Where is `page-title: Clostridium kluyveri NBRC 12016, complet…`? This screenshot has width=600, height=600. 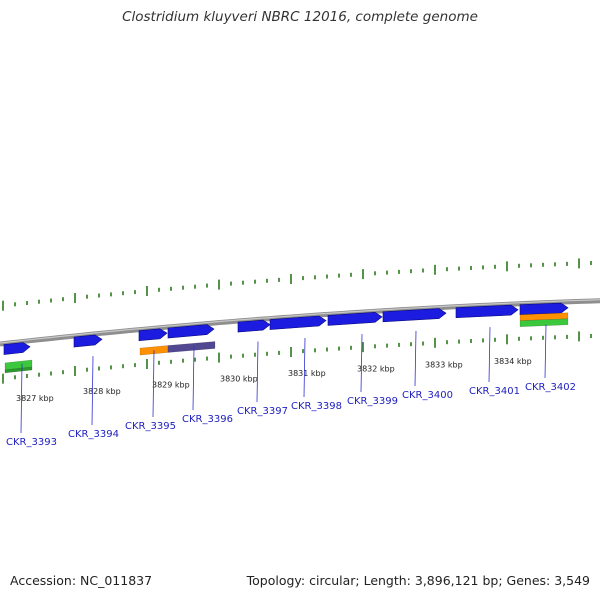 page-title: Clostridium kluyveri NBRC 12016, complet… is located at coordinates (300, 17).